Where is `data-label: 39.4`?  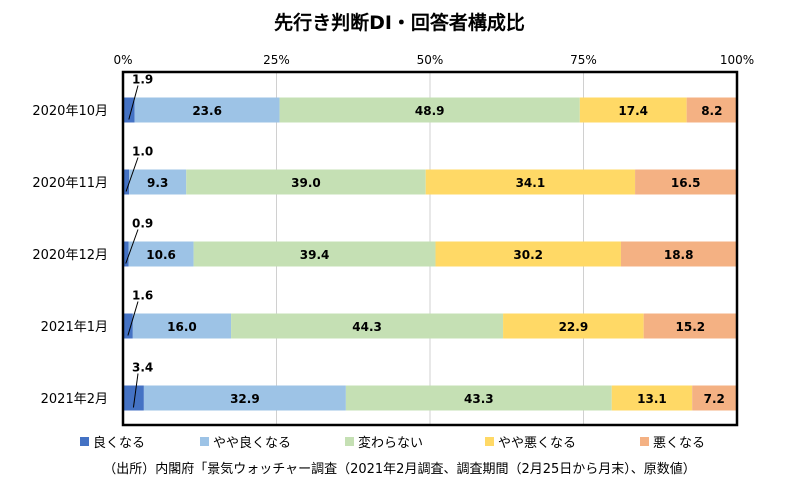 data-label: 39.4 is located at coordinates (315, 255).